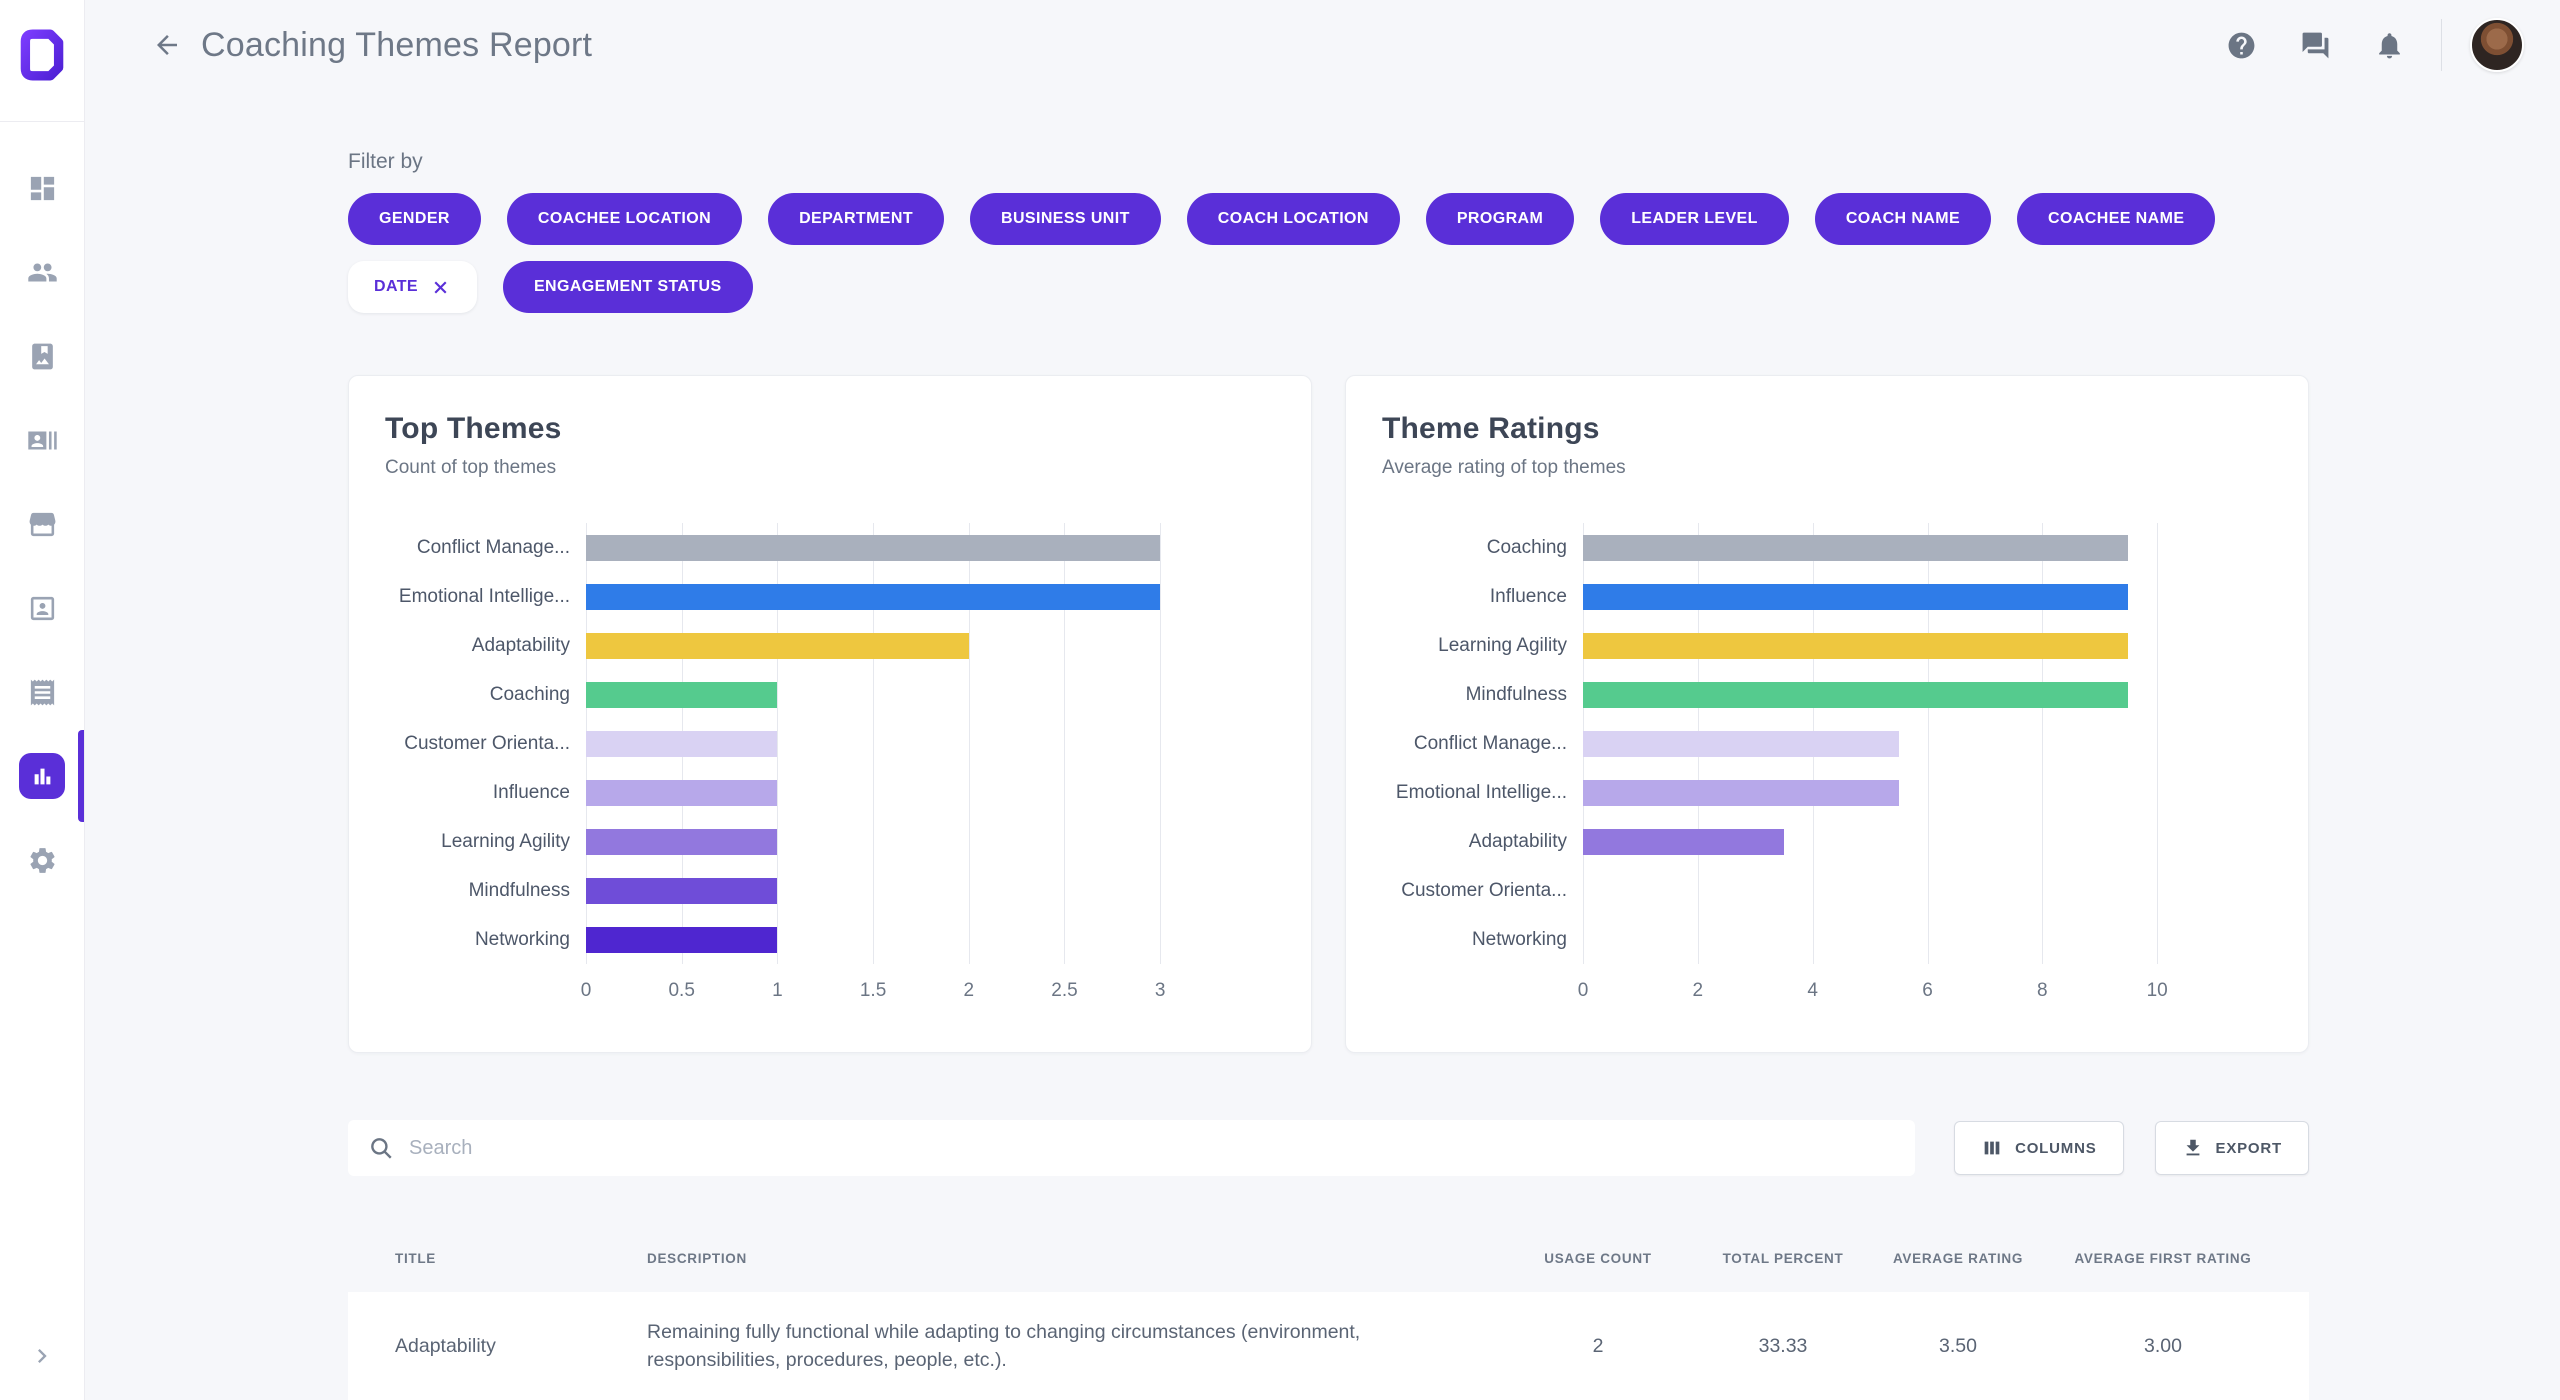 The width and height of the screenshot is (2560, 1400). What do you see at coordinates (1500, 219) in the screenshot?
I see `filter-chip-program: PROGRAM` at bounding box center [1500, 219].